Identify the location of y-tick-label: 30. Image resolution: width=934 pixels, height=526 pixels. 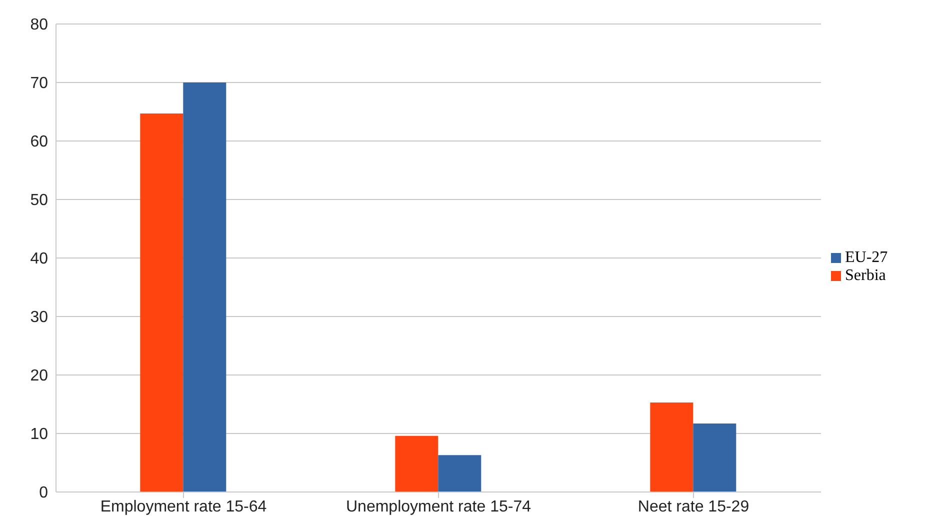
(39, 317).